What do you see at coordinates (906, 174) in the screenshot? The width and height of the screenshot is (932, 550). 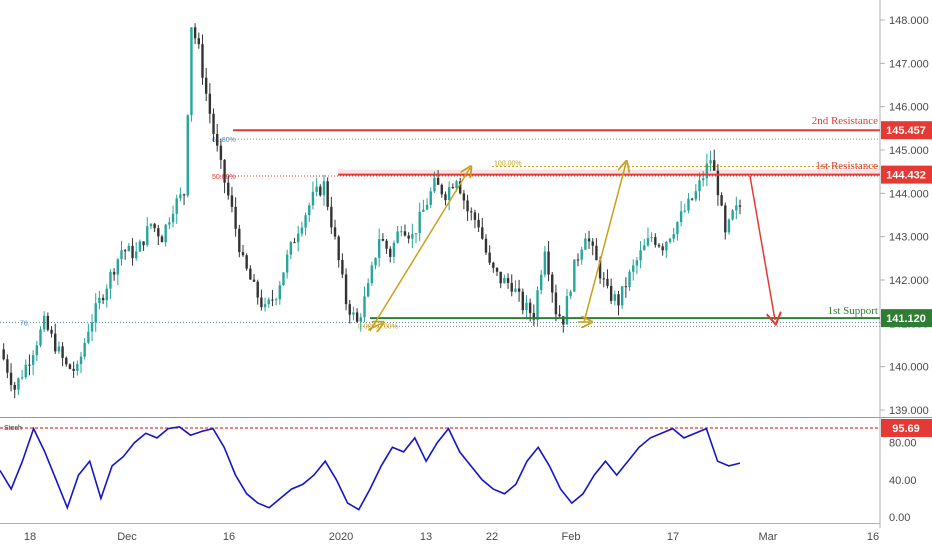 I see `level-price-tag` at bounding box center [906, 174].